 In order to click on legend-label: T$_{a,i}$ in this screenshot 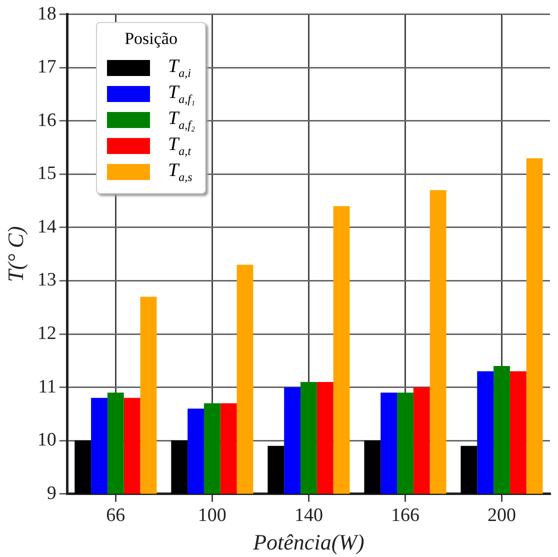, I will do `click(179, 68)`.